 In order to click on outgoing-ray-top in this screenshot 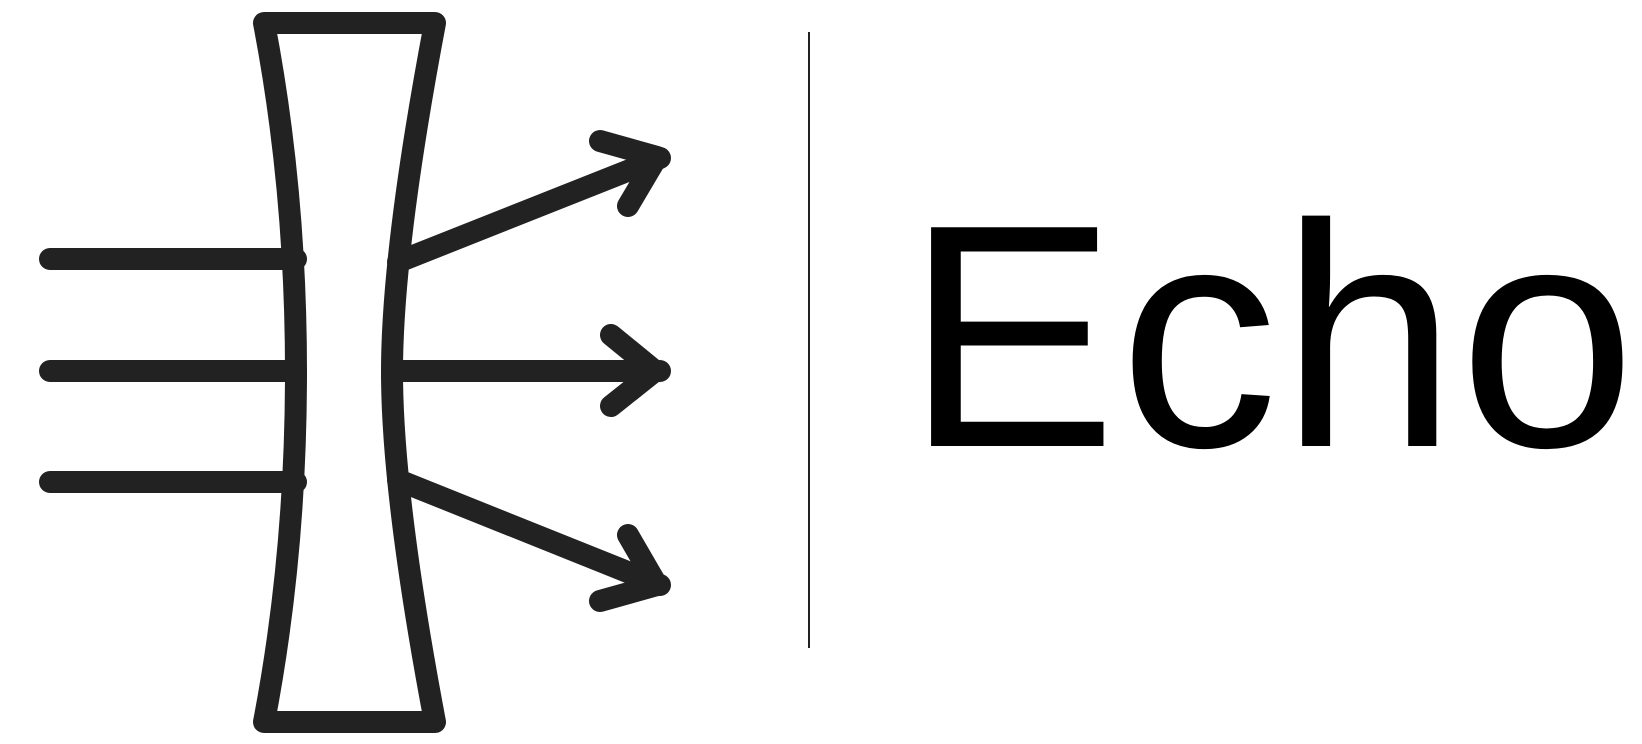, I will do `click(529, 210)`.